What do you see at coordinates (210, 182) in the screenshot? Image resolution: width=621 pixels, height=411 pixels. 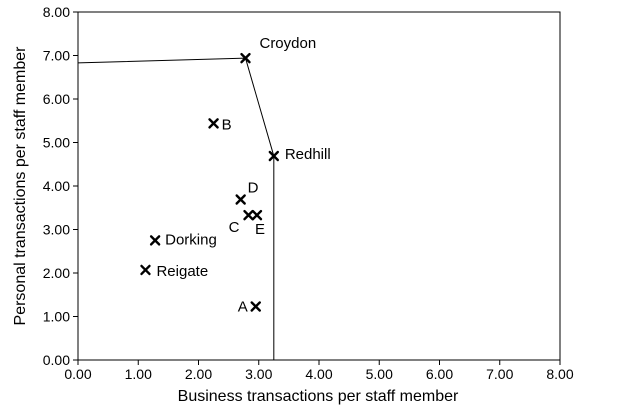 I see `points-group` at bounding box center [210, 182].